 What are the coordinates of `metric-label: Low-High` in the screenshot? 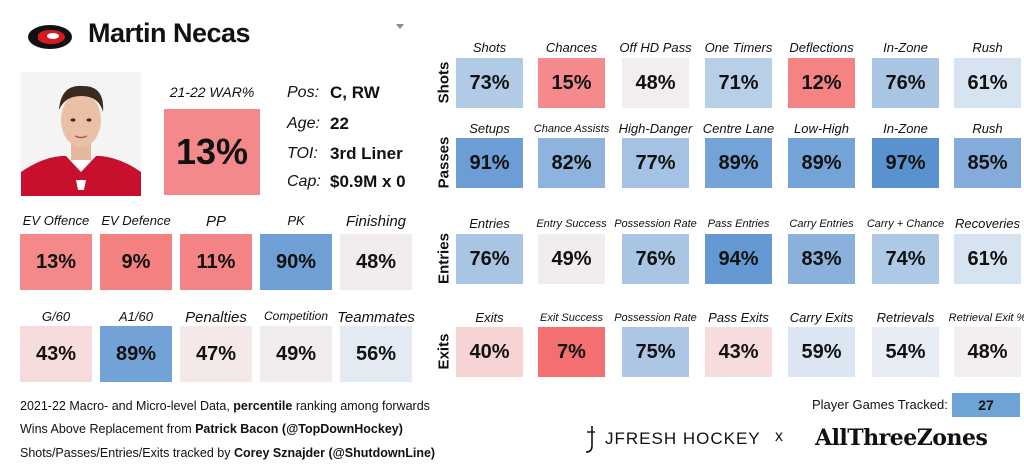 It's located at (821, 128).